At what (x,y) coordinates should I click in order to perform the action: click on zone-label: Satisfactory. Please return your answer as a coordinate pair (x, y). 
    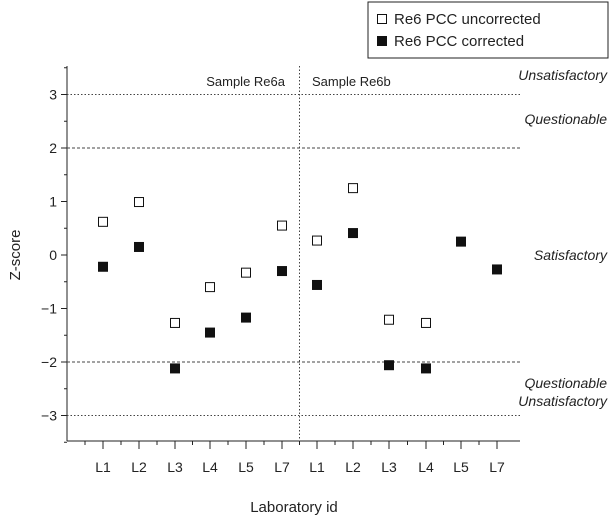
    Looking at the image, I should click on (571, 255).